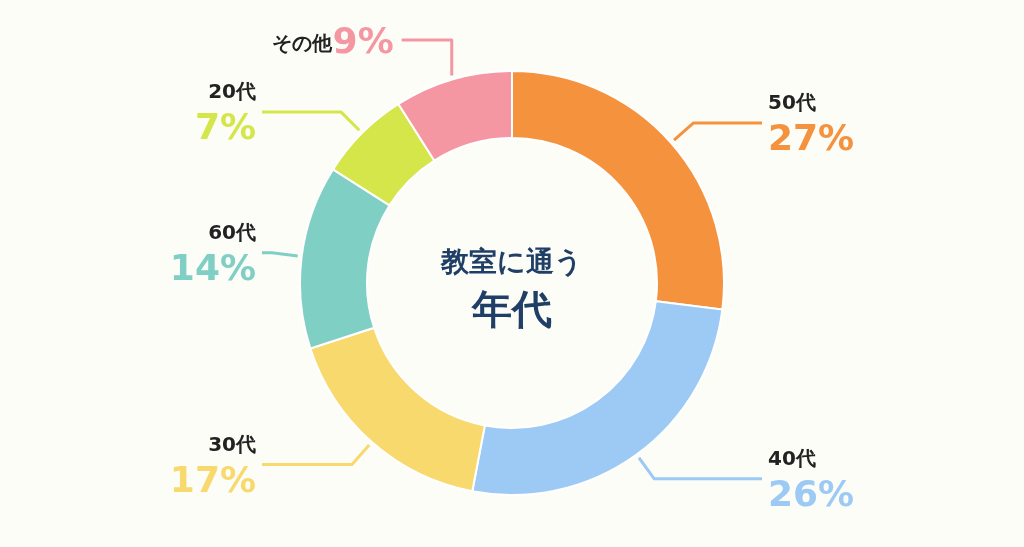 Image resolution: width=1024 pixels, height=547 pixels. Describe the element at coordinates (225, 126) in the screenshot. I see `data-label: 7%` at that location.